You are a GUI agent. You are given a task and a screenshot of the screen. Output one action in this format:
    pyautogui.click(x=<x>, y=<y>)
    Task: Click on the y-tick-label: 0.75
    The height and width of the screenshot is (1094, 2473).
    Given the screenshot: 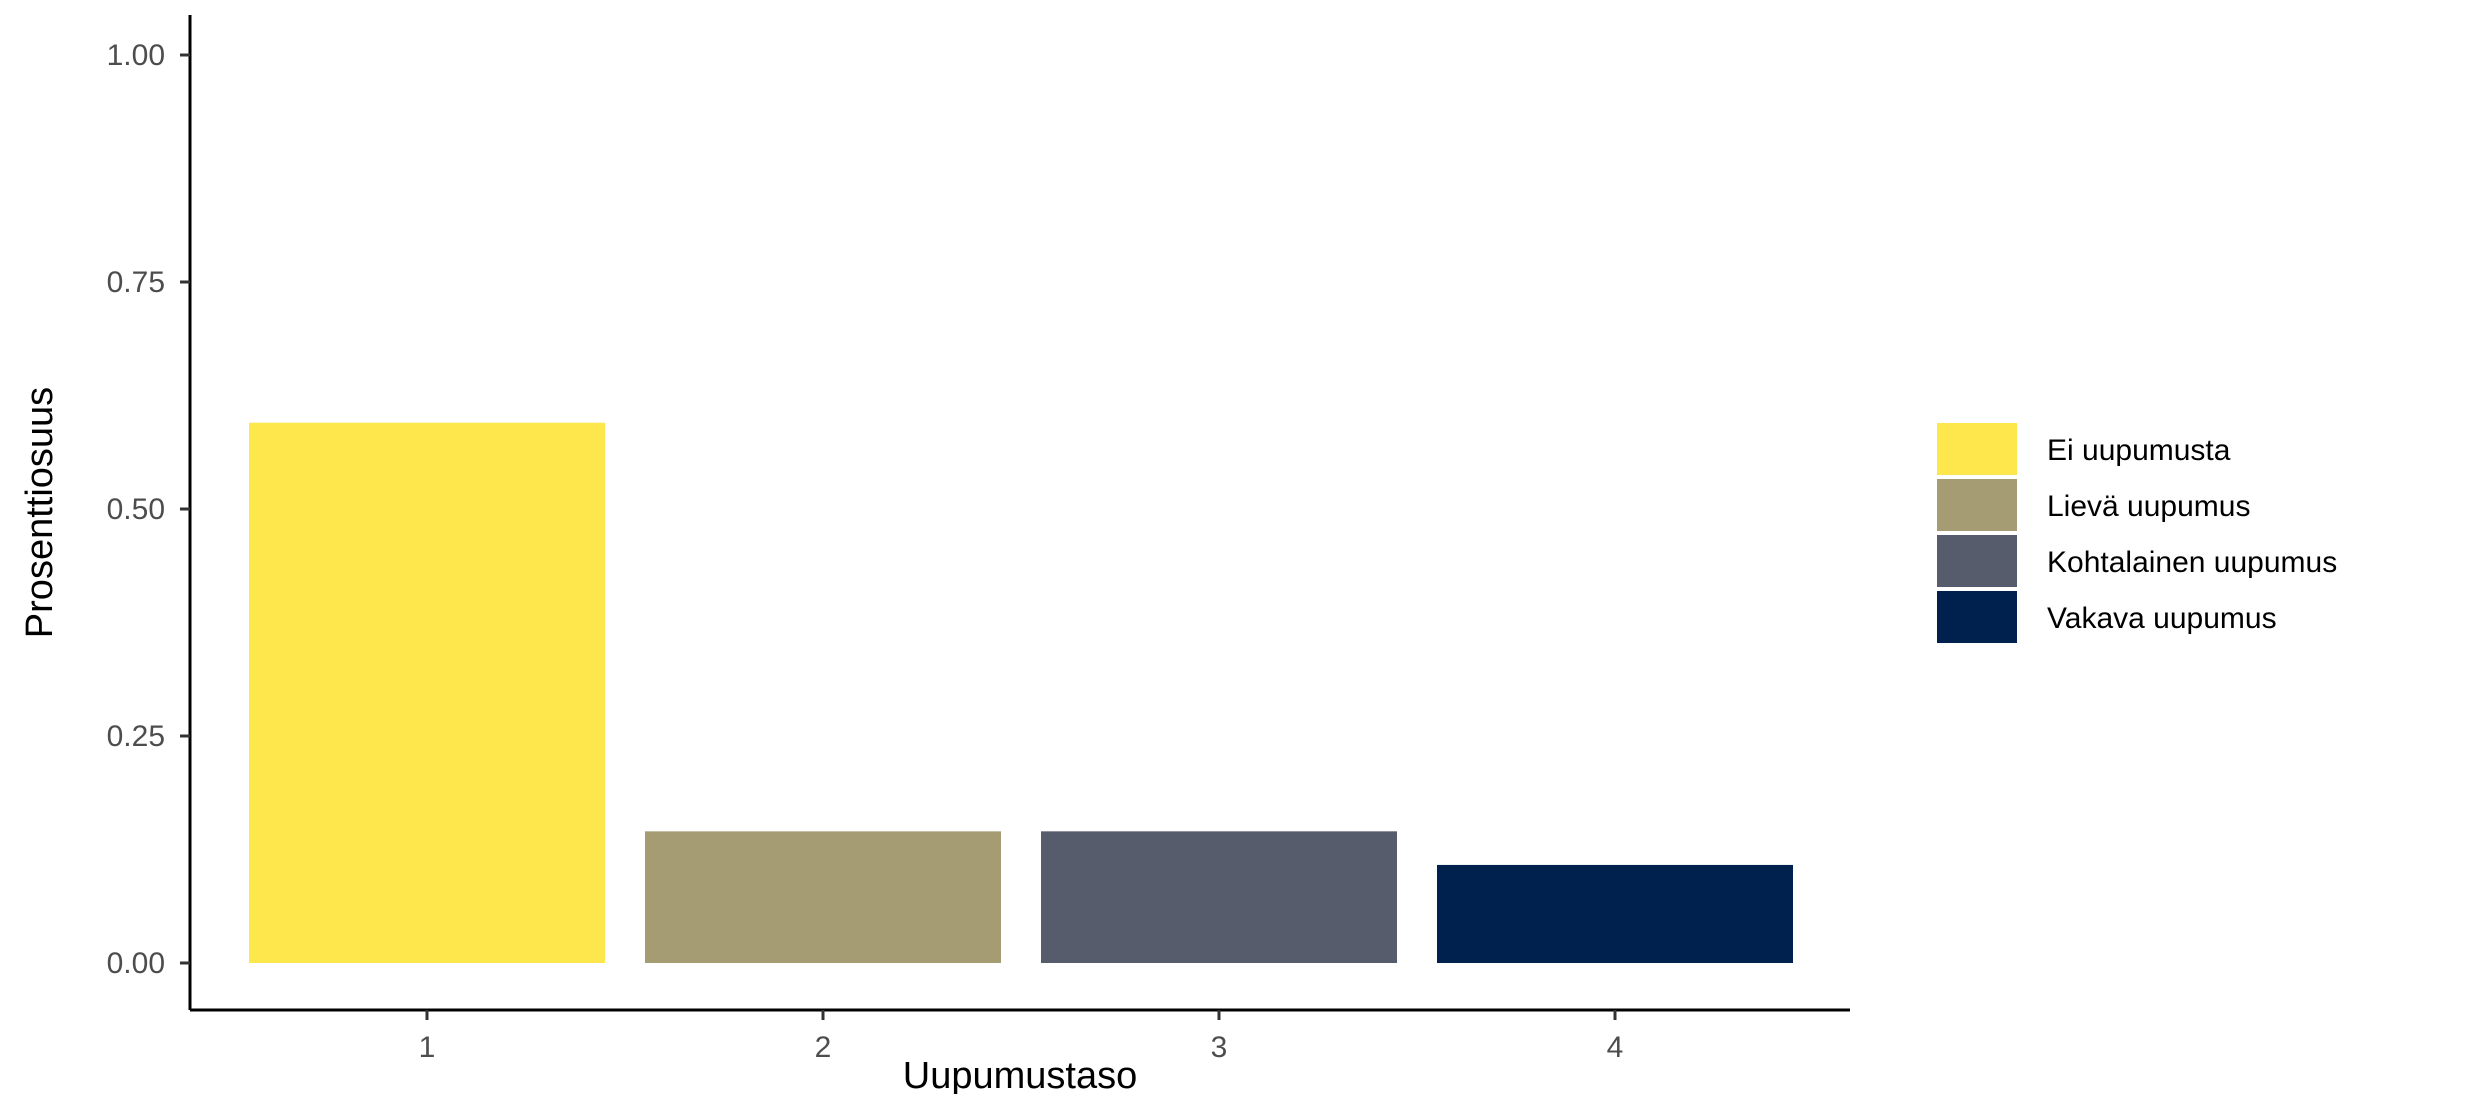 What is the action you would take?
    pyautogui.click(x=136, y=282)
    